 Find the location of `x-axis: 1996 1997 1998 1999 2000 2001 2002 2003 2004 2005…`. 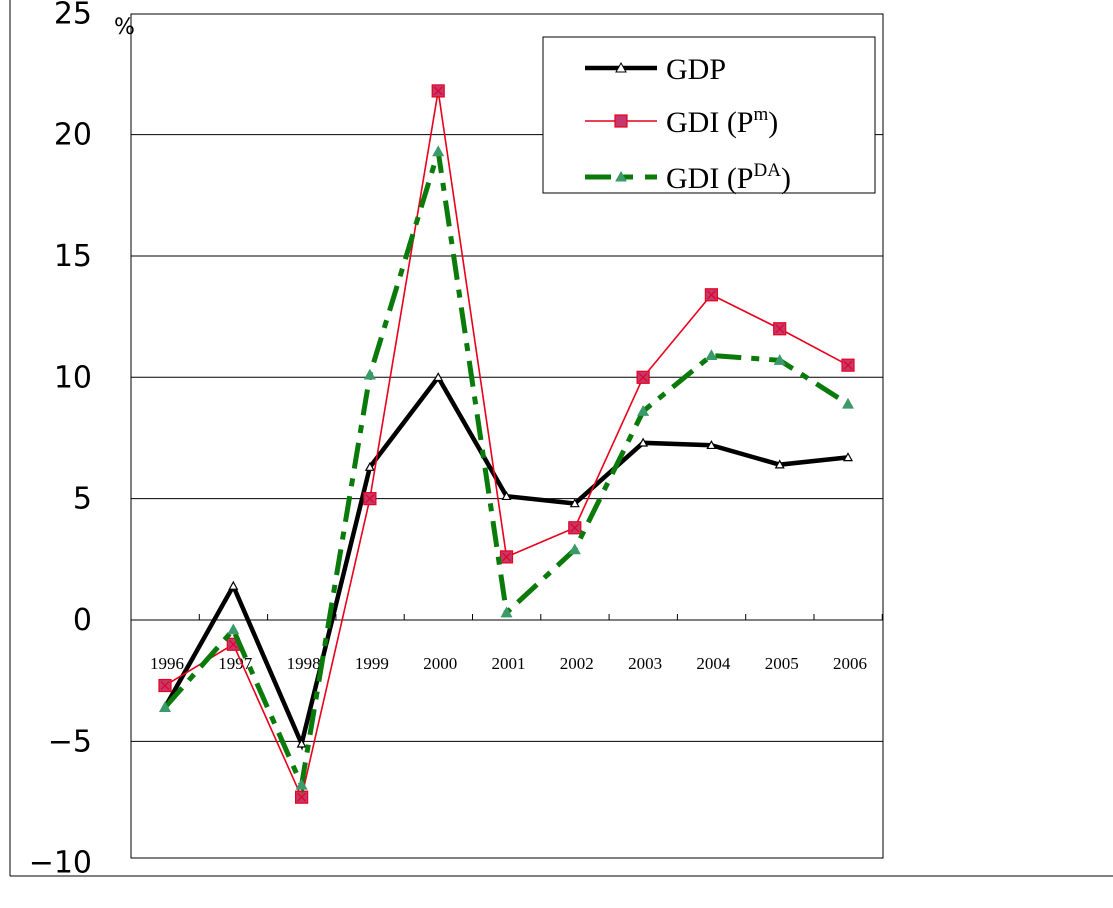

x-axis: 1996 1997 1998 1999 2000 2001 2002 2003 2004 2005… is located at coordinates (508, 663).